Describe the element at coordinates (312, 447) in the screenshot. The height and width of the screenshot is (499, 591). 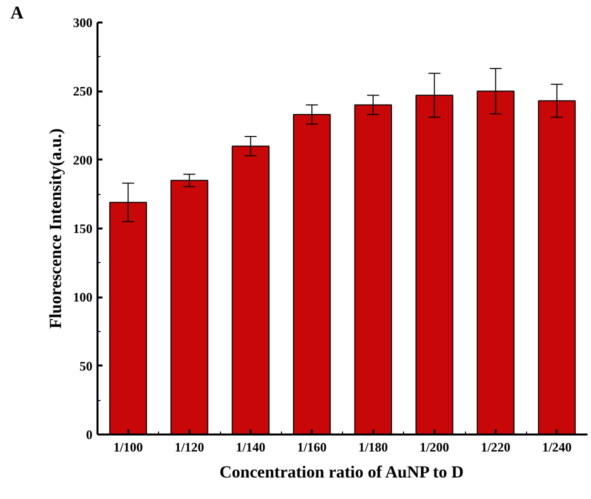
I see `x-tick-label: 1/160` at that location.